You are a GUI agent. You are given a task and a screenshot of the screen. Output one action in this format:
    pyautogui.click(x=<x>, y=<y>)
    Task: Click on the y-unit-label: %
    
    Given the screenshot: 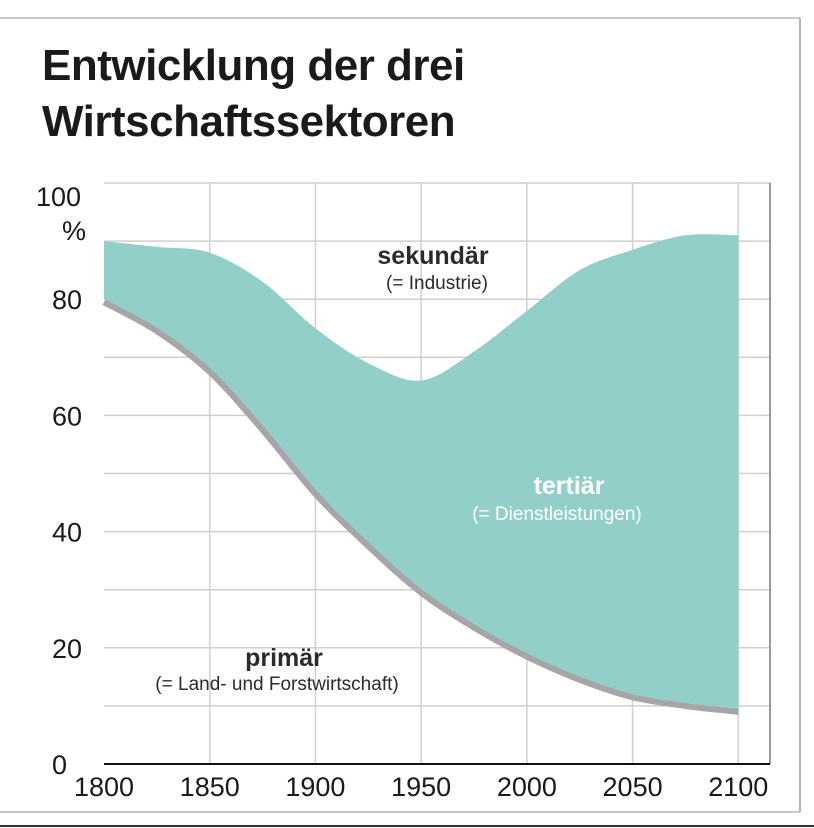 What is the action you would take?
    pyautogui.click(x=74, y=231)
    